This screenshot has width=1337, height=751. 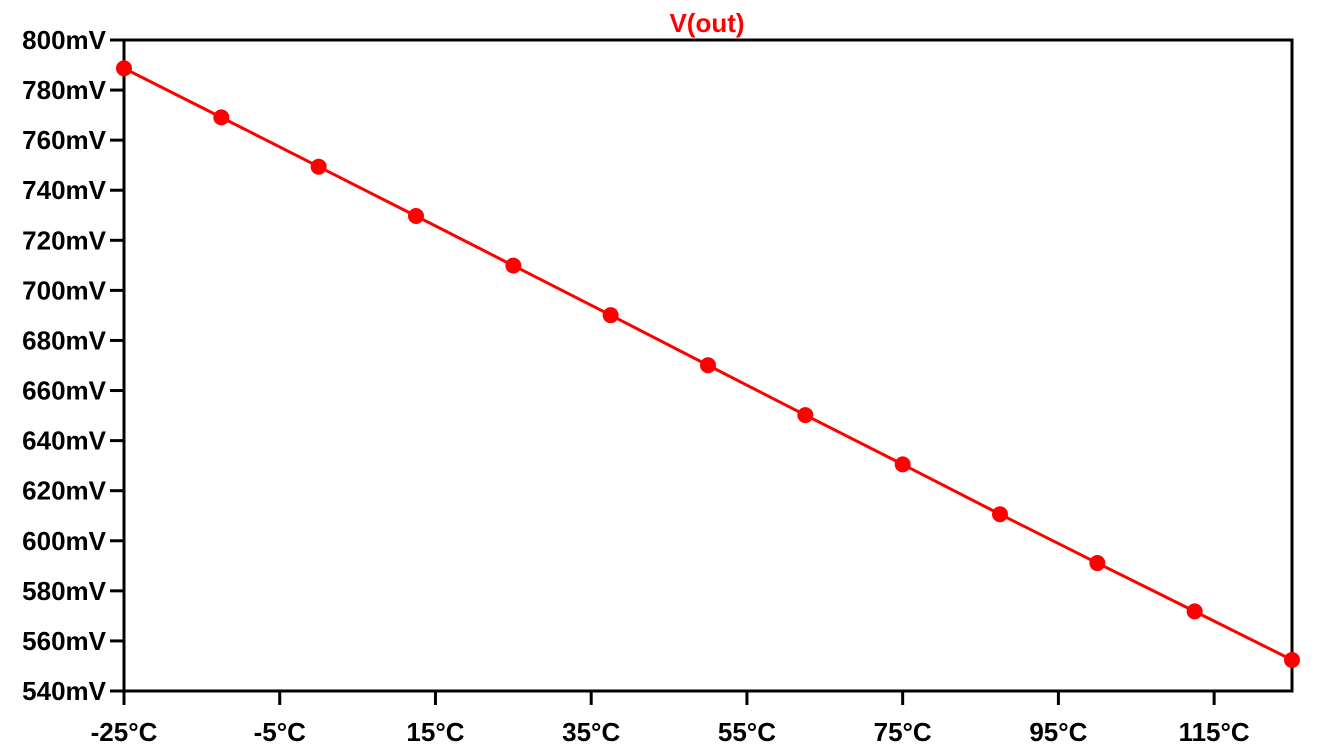 I want to click on y-tick-label: 620mV, so click(x=64, y=491).